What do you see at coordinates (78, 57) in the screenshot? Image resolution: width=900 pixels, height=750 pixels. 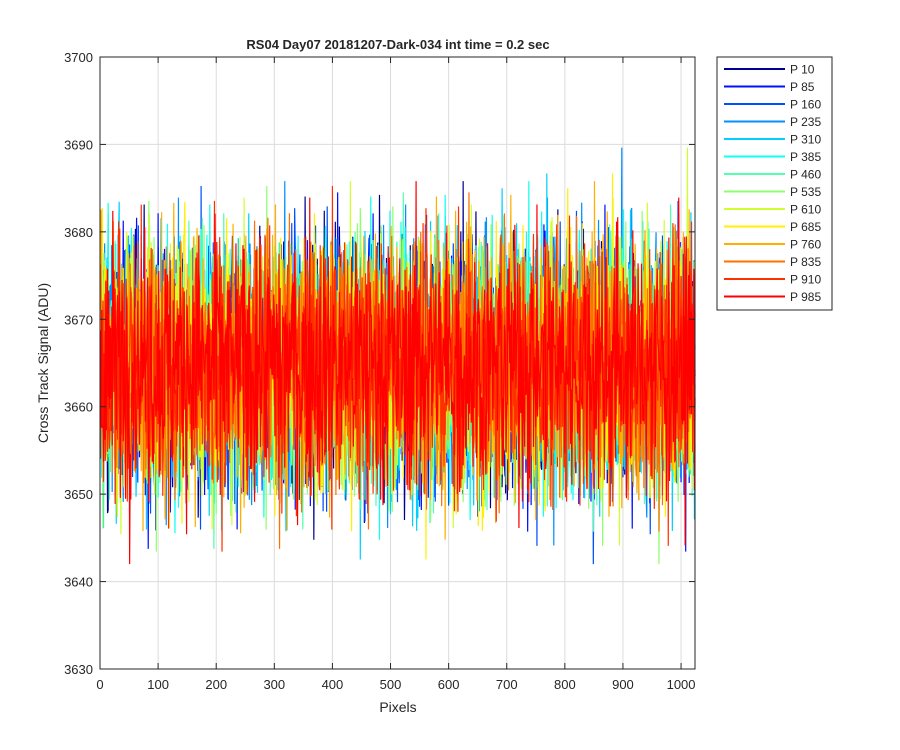 I see `y-tick-label: 3700` at bounding box center [78, 57].